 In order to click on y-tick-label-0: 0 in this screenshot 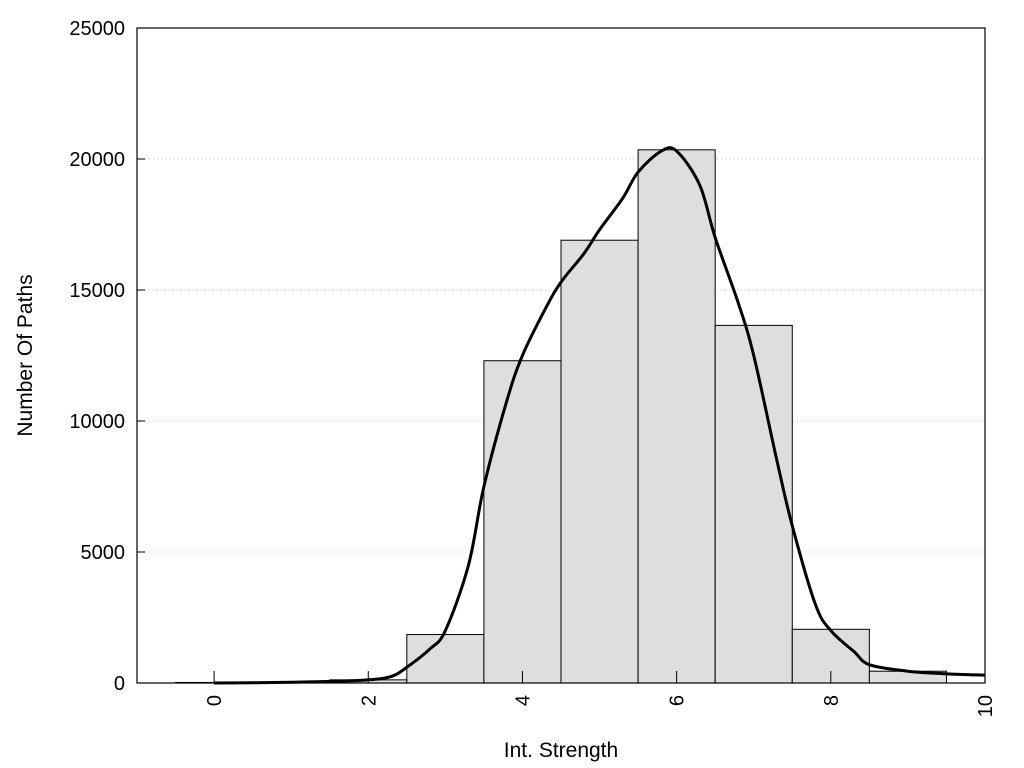, I will do `click(119, 684)`.